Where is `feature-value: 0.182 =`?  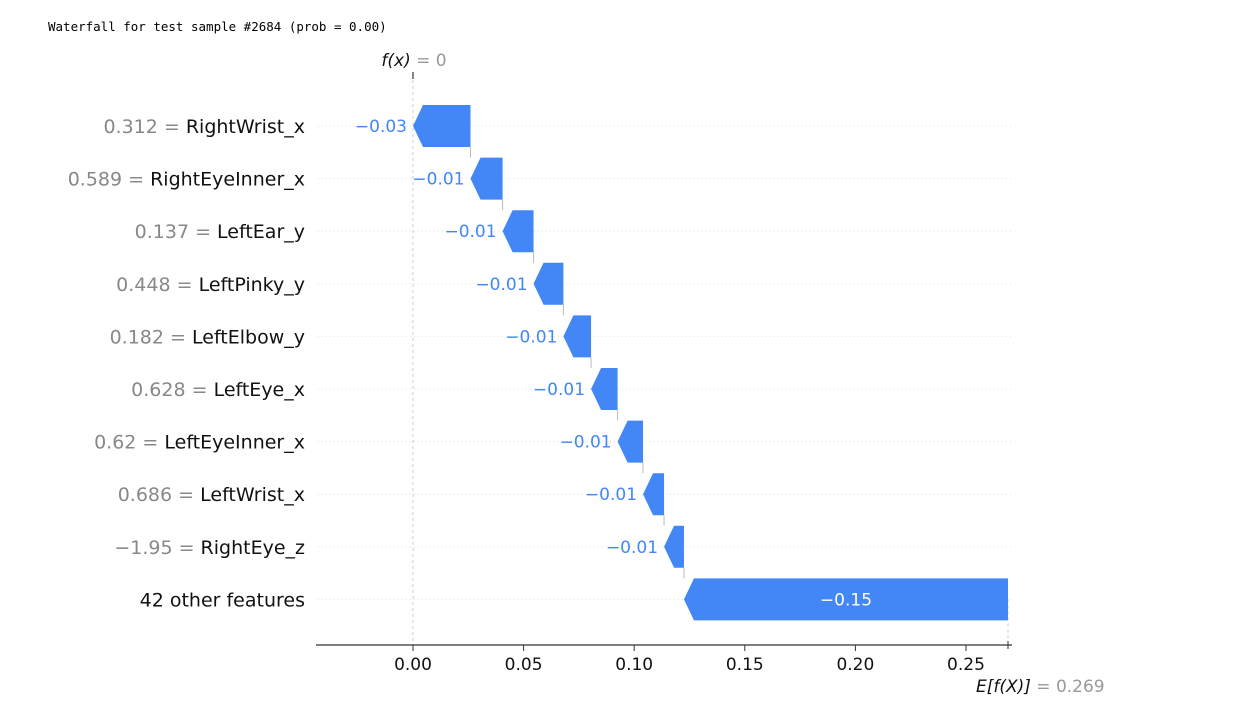
feature-value: 0.182 = is located at coordinates (151, 337).